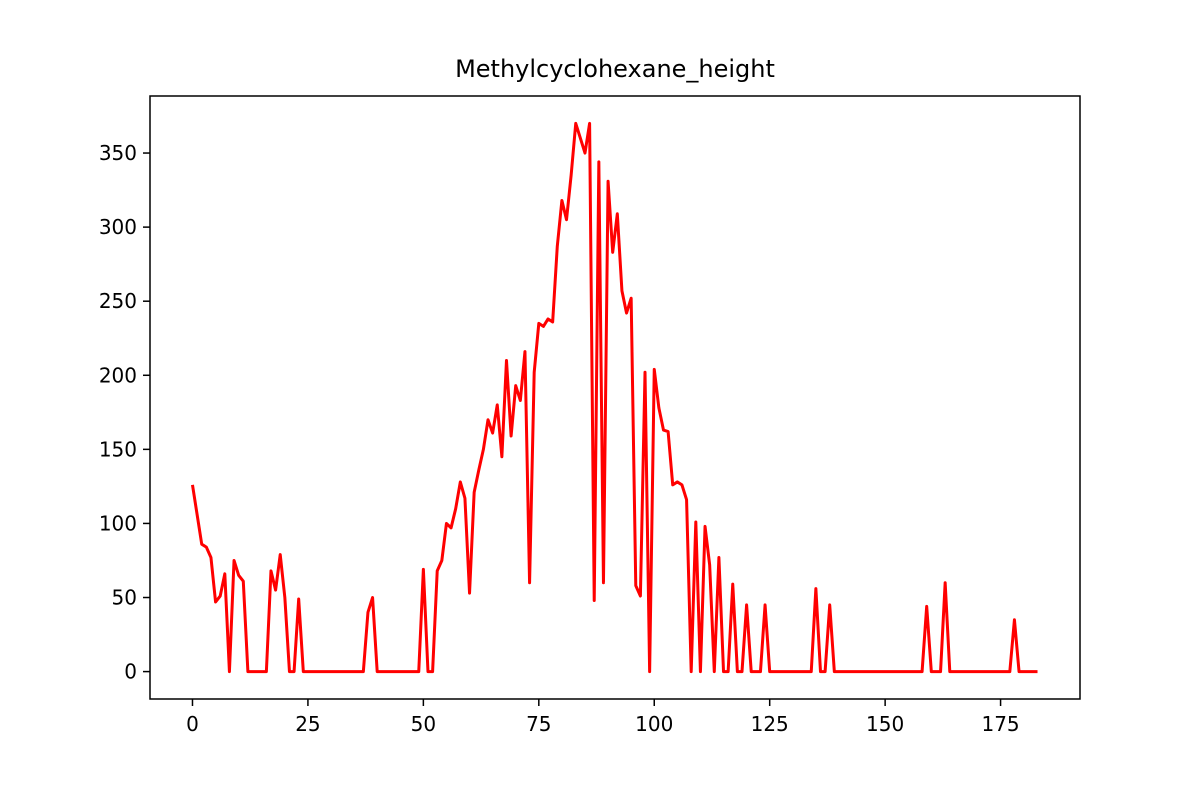  What do you see at coordinates (770, 724) in the screenshot?
I see `x-tick-label: 125` at bounding box center [770, 724].